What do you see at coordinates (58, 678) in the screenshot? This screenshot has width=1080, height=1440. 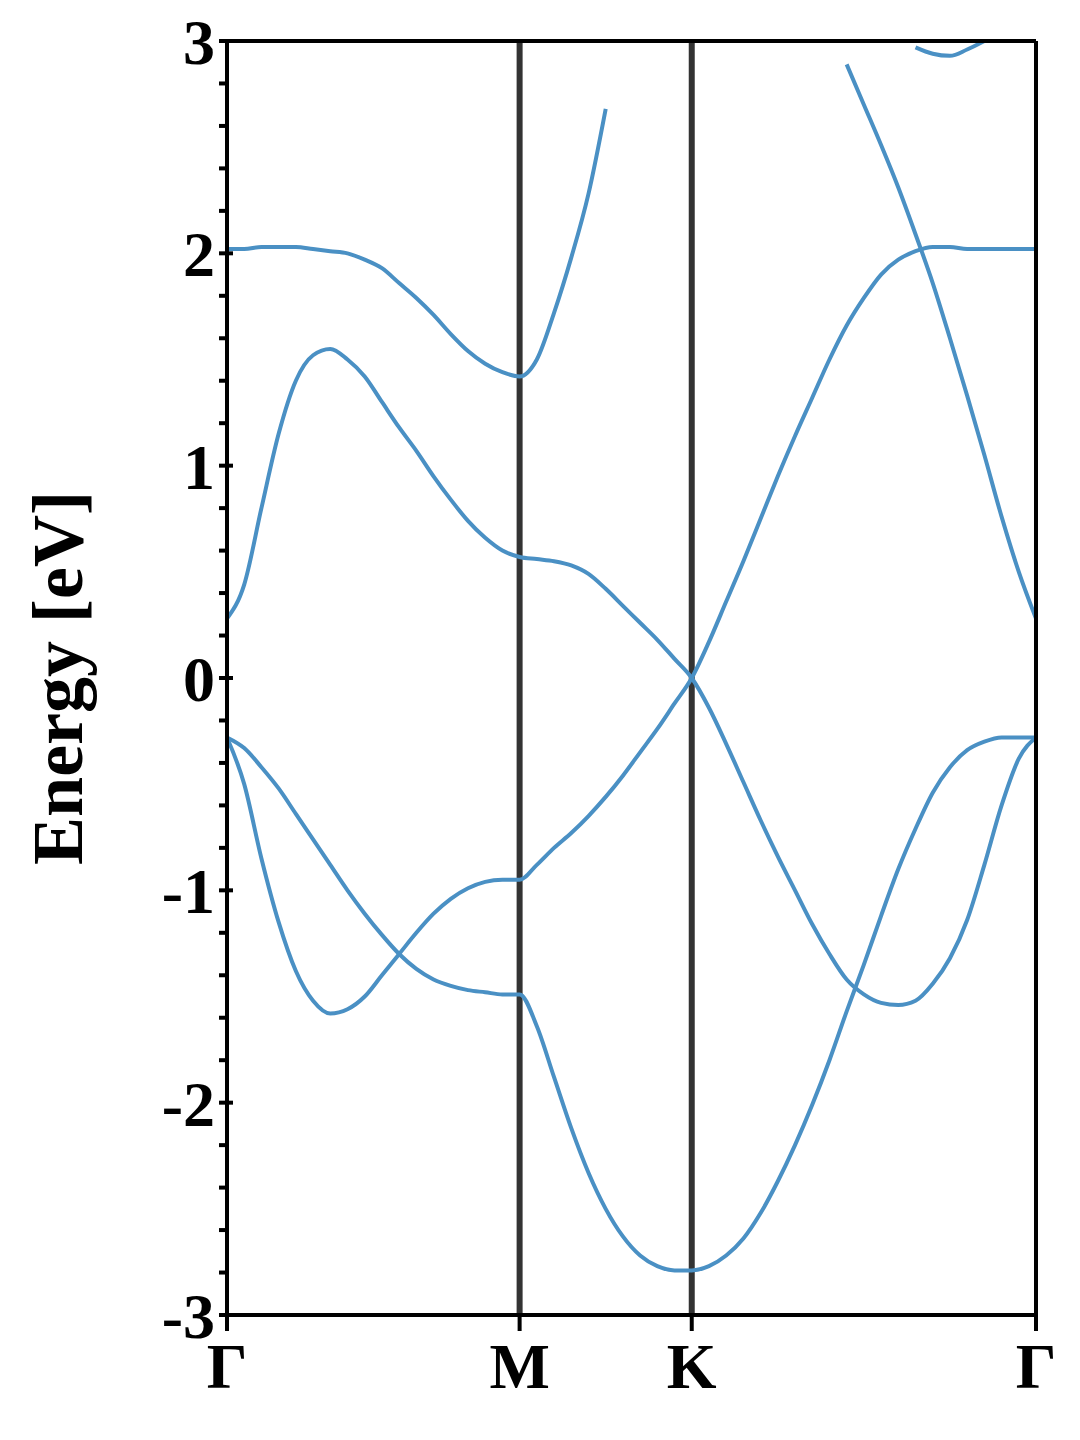 I see `y-axis-title: Energy [eV]` at bounding box center [58, 678].